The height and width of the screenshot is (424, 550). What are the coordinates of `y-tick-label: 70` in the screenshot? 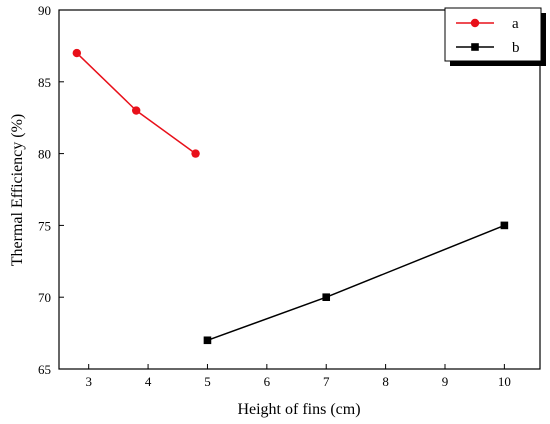 It's located at (44, 297).